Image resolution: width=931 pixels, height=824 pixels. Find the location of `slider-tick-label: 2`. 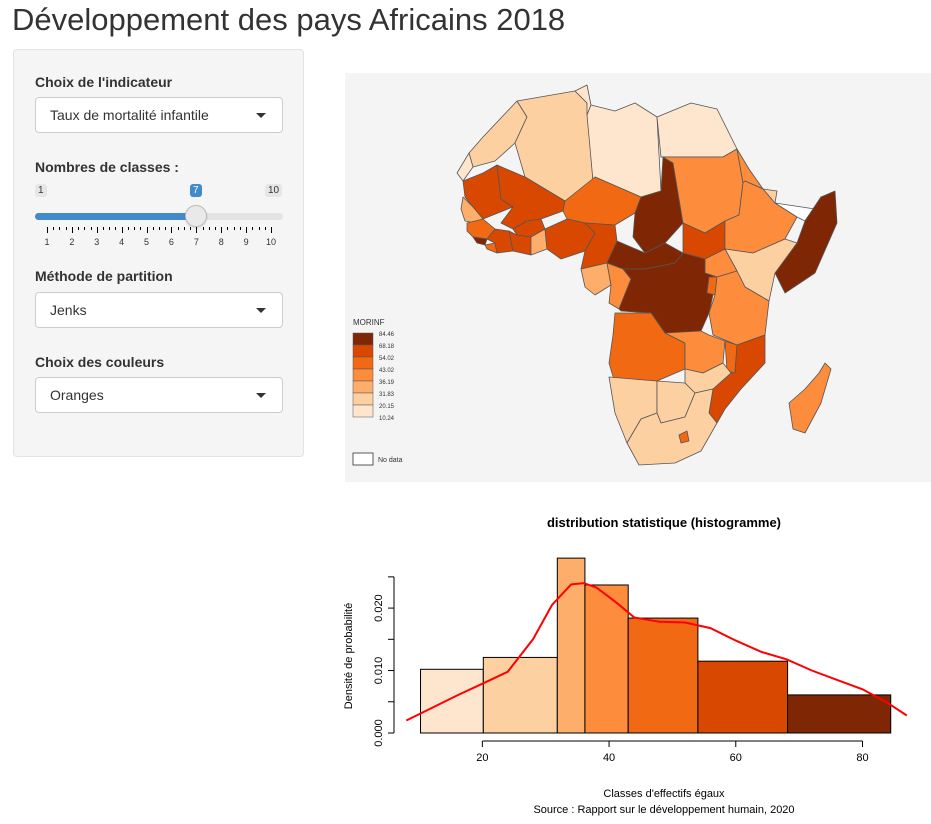

slider-tick-label: 2 is located at coordinates (72, 242).